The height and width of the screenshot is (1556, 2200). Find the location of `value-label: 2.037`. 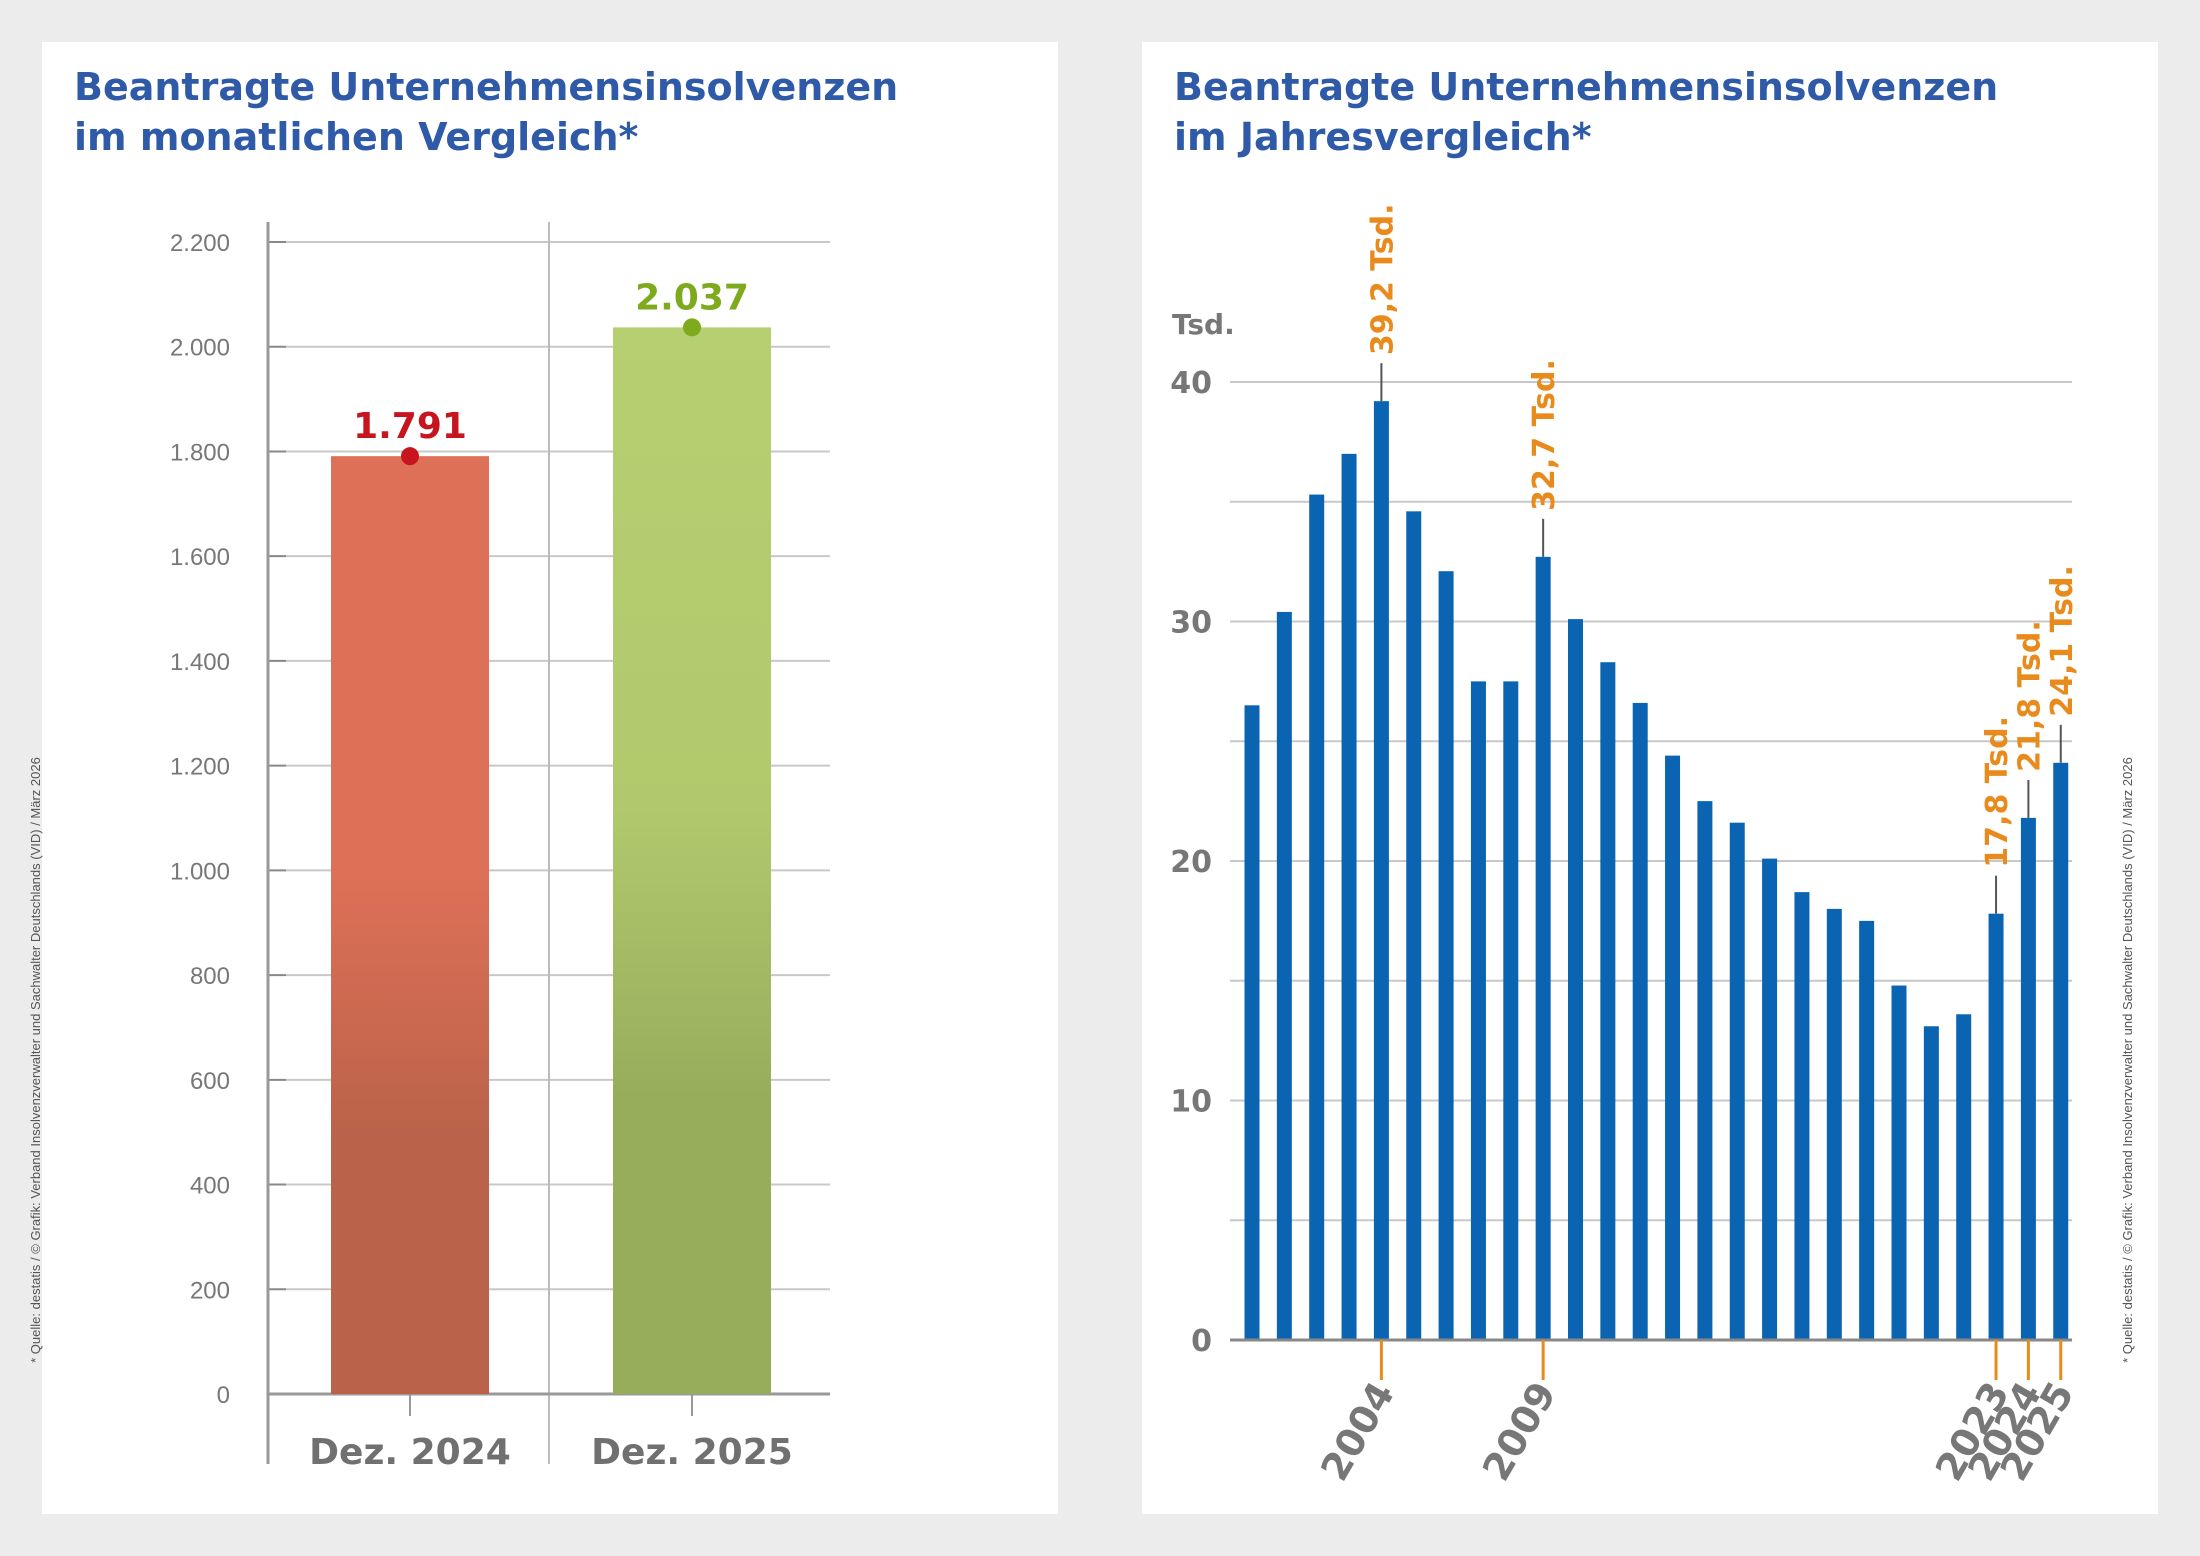

value-label: 2.037 is located at coordinates (692, 297).